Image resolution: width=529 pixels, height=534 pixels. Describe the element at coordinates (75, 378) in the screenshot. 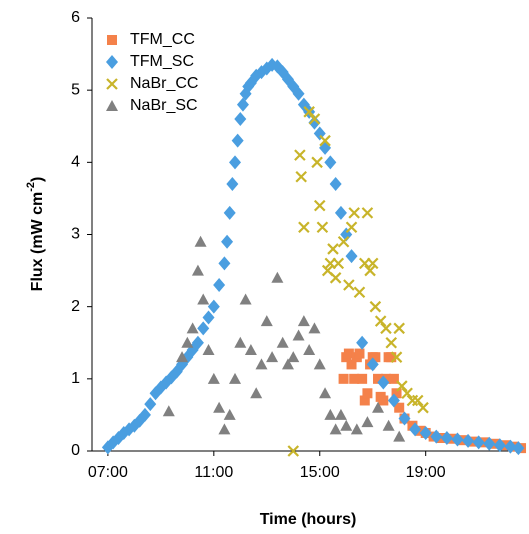

I see `y-tick-label: 1` at that location.